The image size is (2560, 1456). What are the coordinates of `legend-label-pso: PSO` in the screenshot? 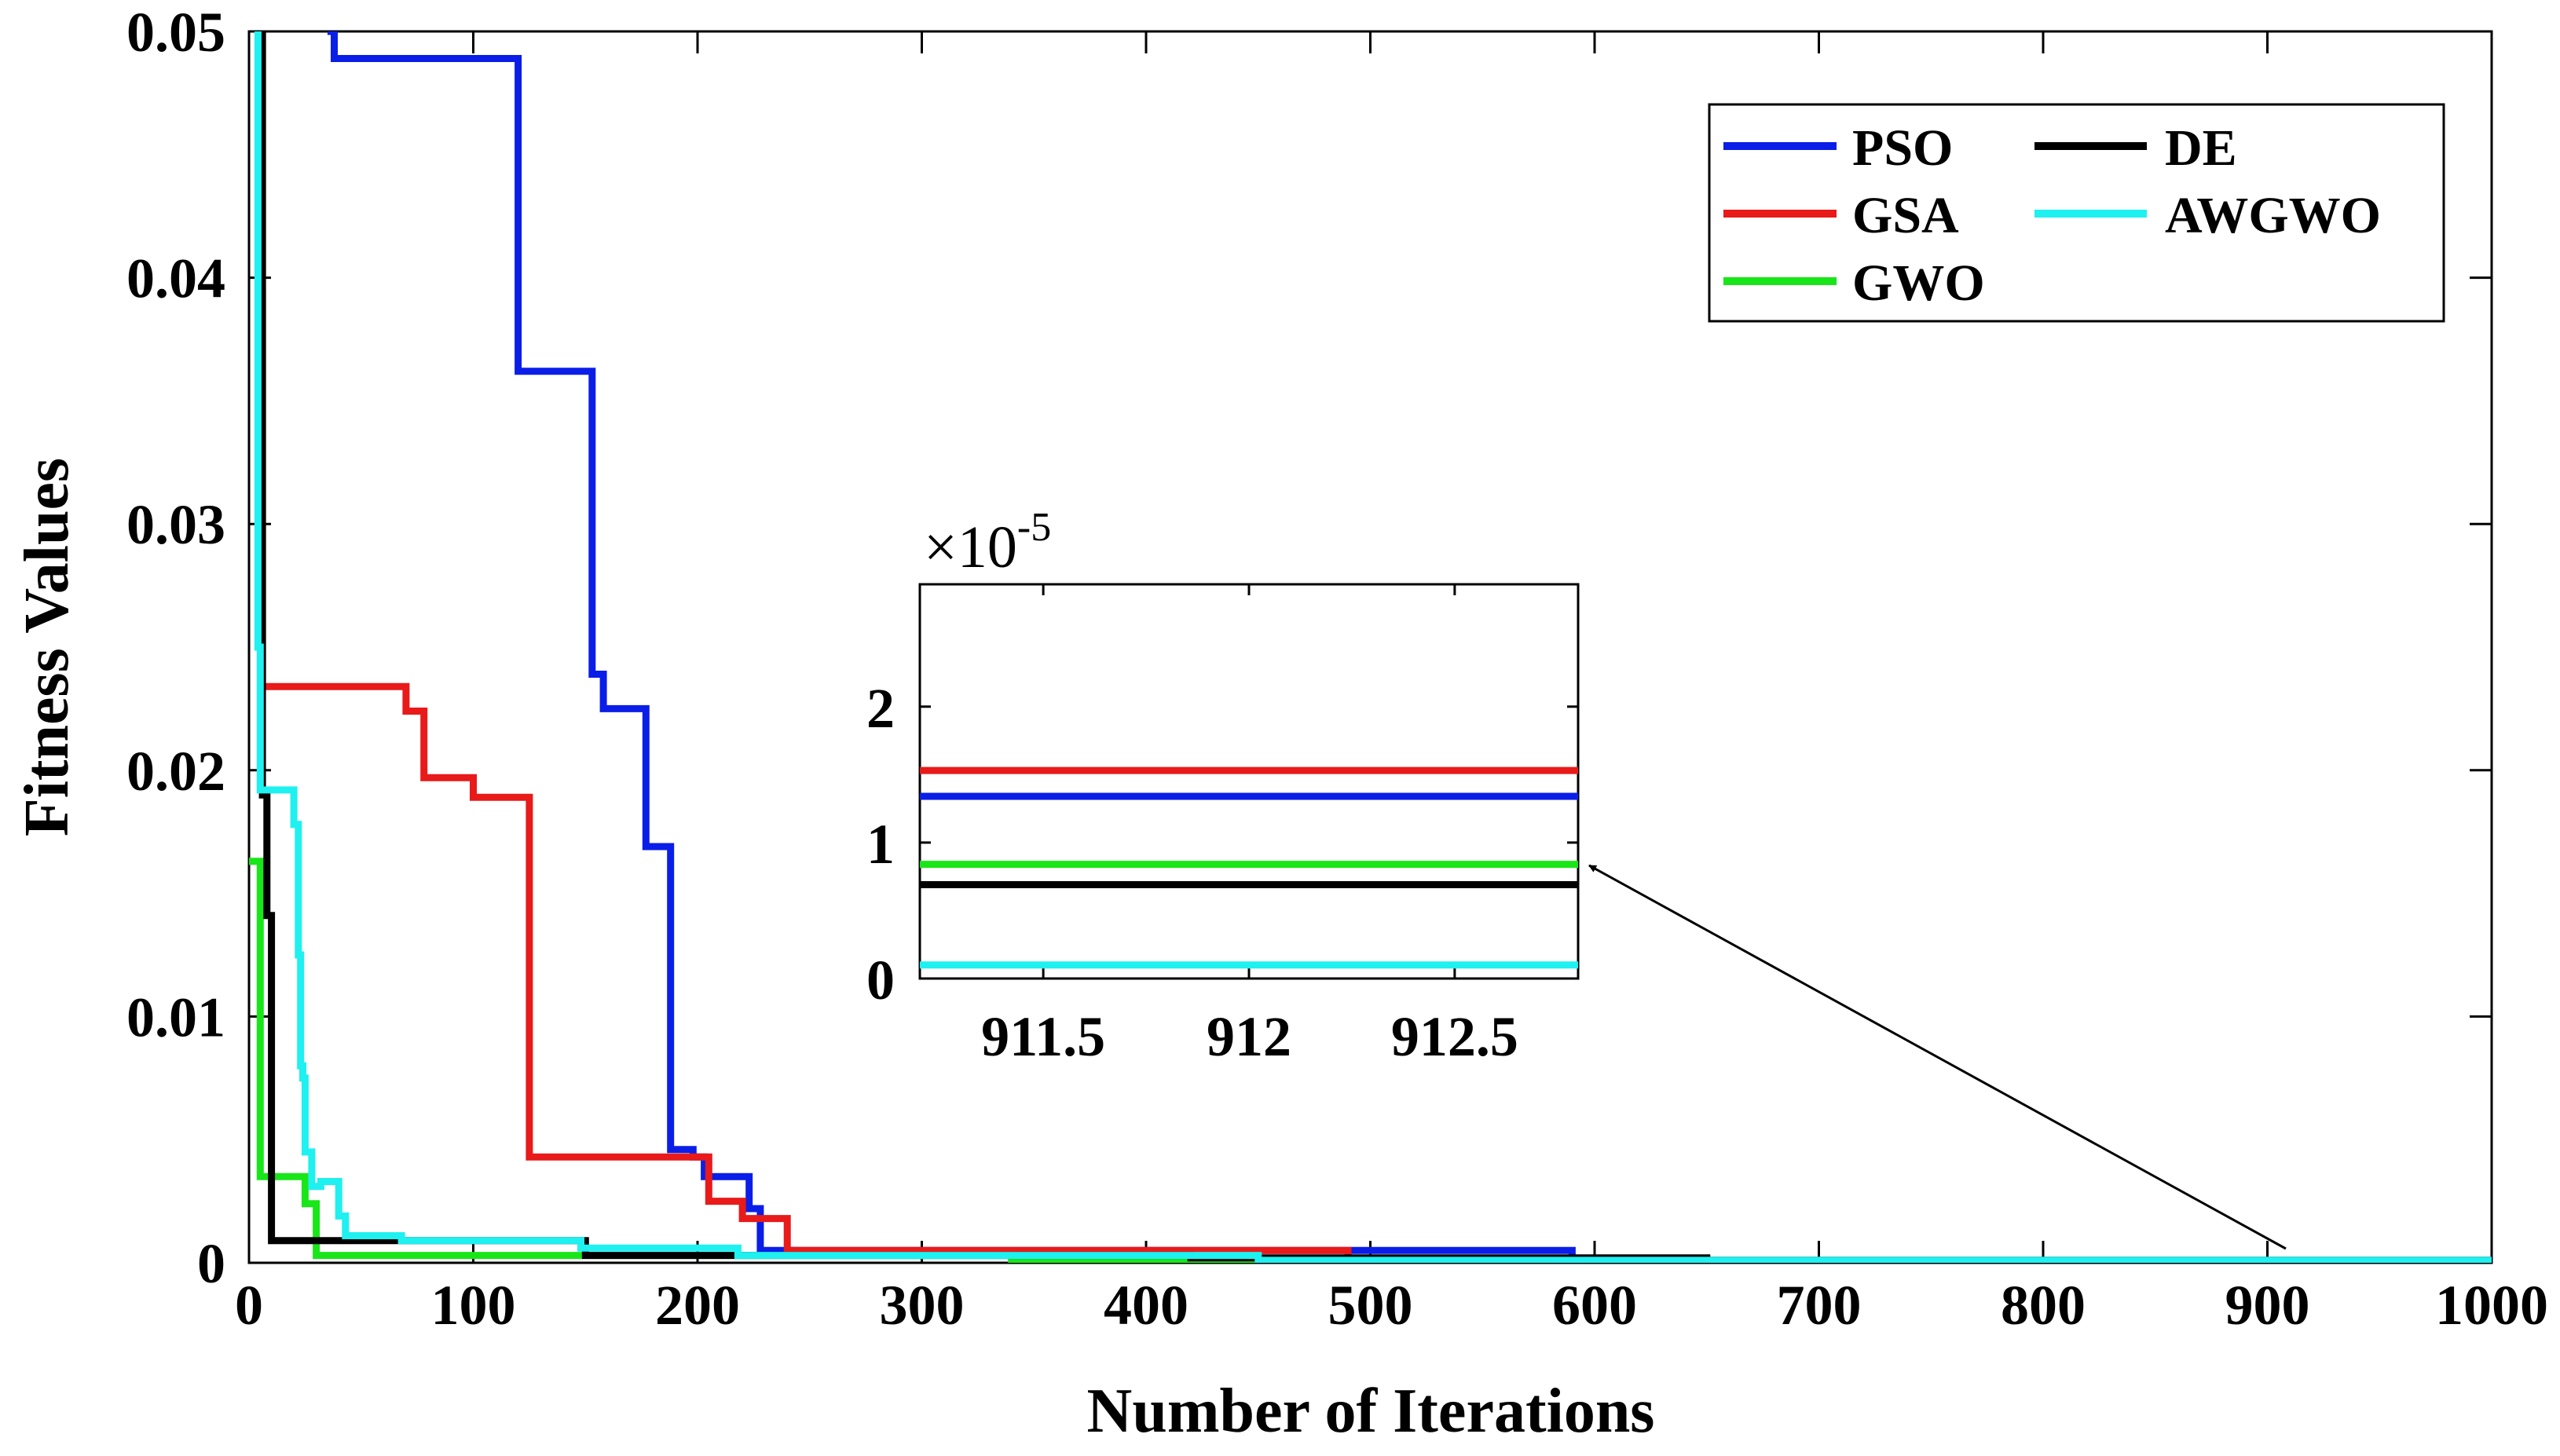 It's located at (1902, 148).